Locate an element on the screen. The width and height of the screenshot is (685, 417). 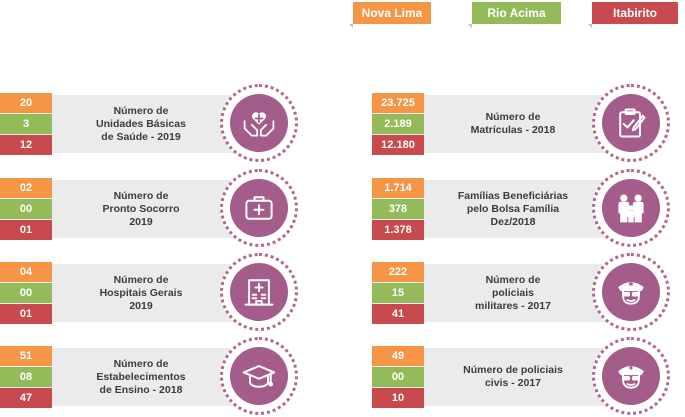
legend-label: Itabirito is located at coordinates (635, 13).